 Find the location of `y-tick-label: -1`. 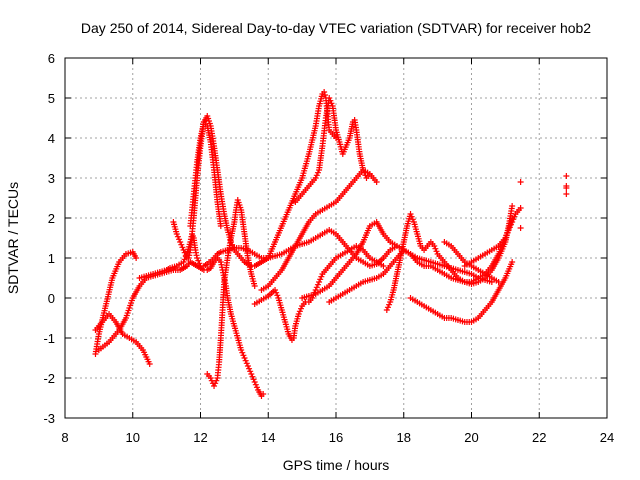

y-tick-label: -1 is located at coordinates (49, 338).